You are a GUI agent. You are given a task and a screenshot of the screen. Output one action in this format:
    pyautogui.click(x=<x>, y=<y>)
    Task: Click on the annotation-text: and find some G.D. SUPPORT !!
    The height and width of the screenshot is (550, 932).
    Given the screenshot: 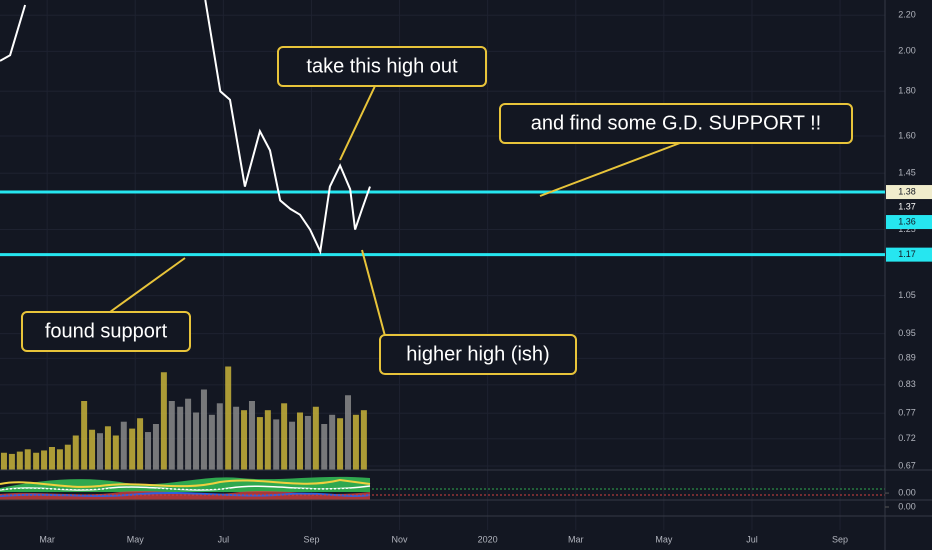 What is the action you would take?
    pyautogui.click(x=676, y=123)
    